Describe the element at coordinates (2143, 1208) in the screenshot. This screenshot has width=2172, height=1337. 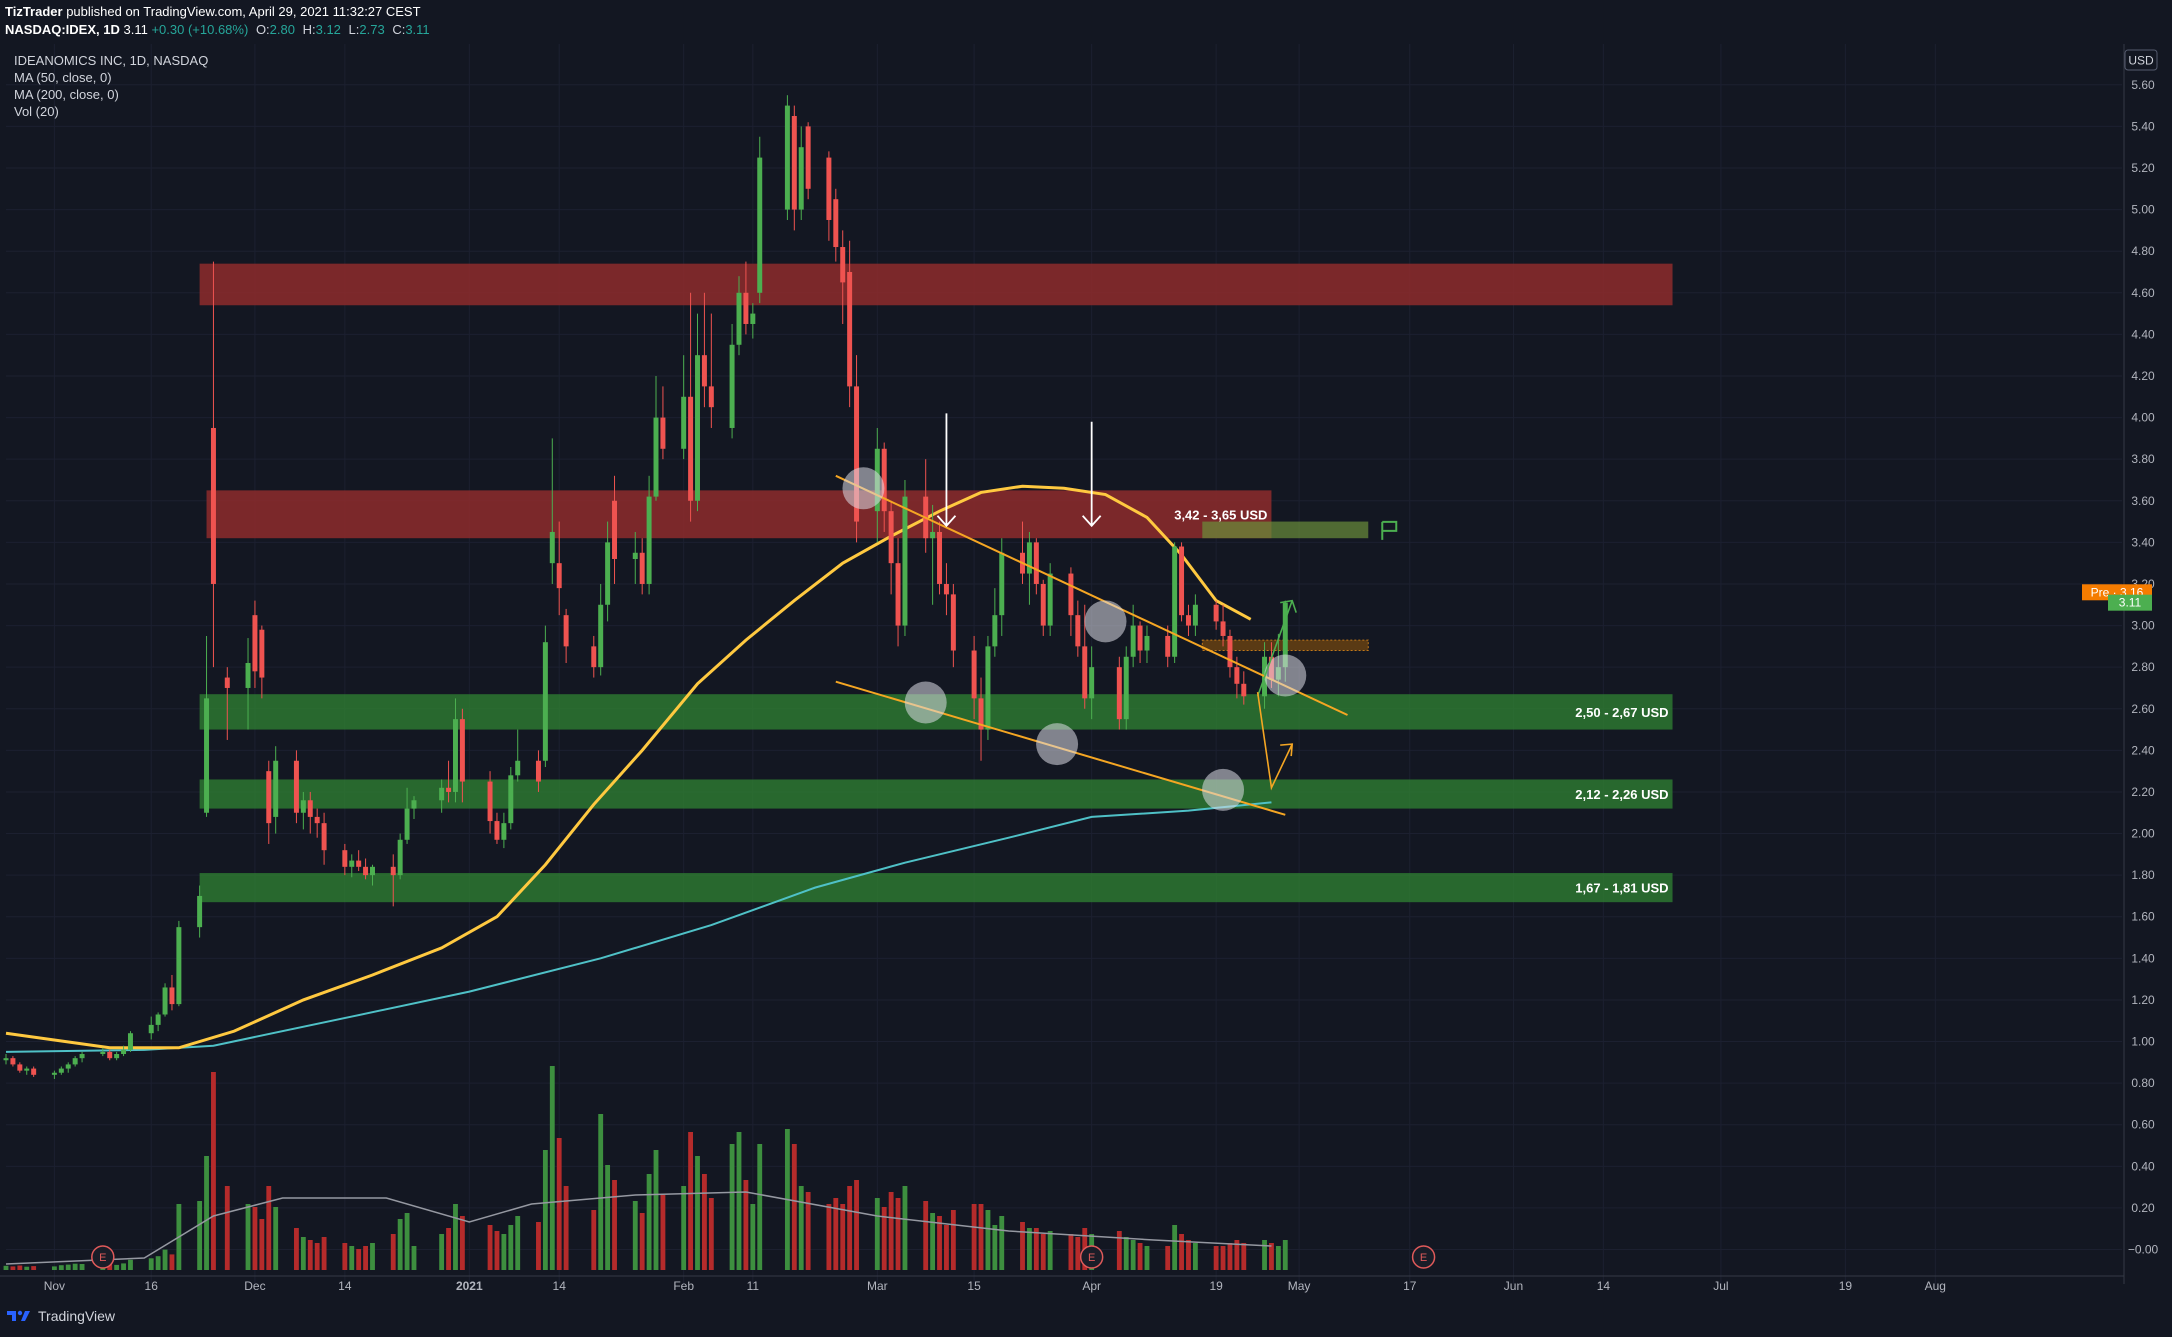
I see `y-tick-label: 0.20` at that location.